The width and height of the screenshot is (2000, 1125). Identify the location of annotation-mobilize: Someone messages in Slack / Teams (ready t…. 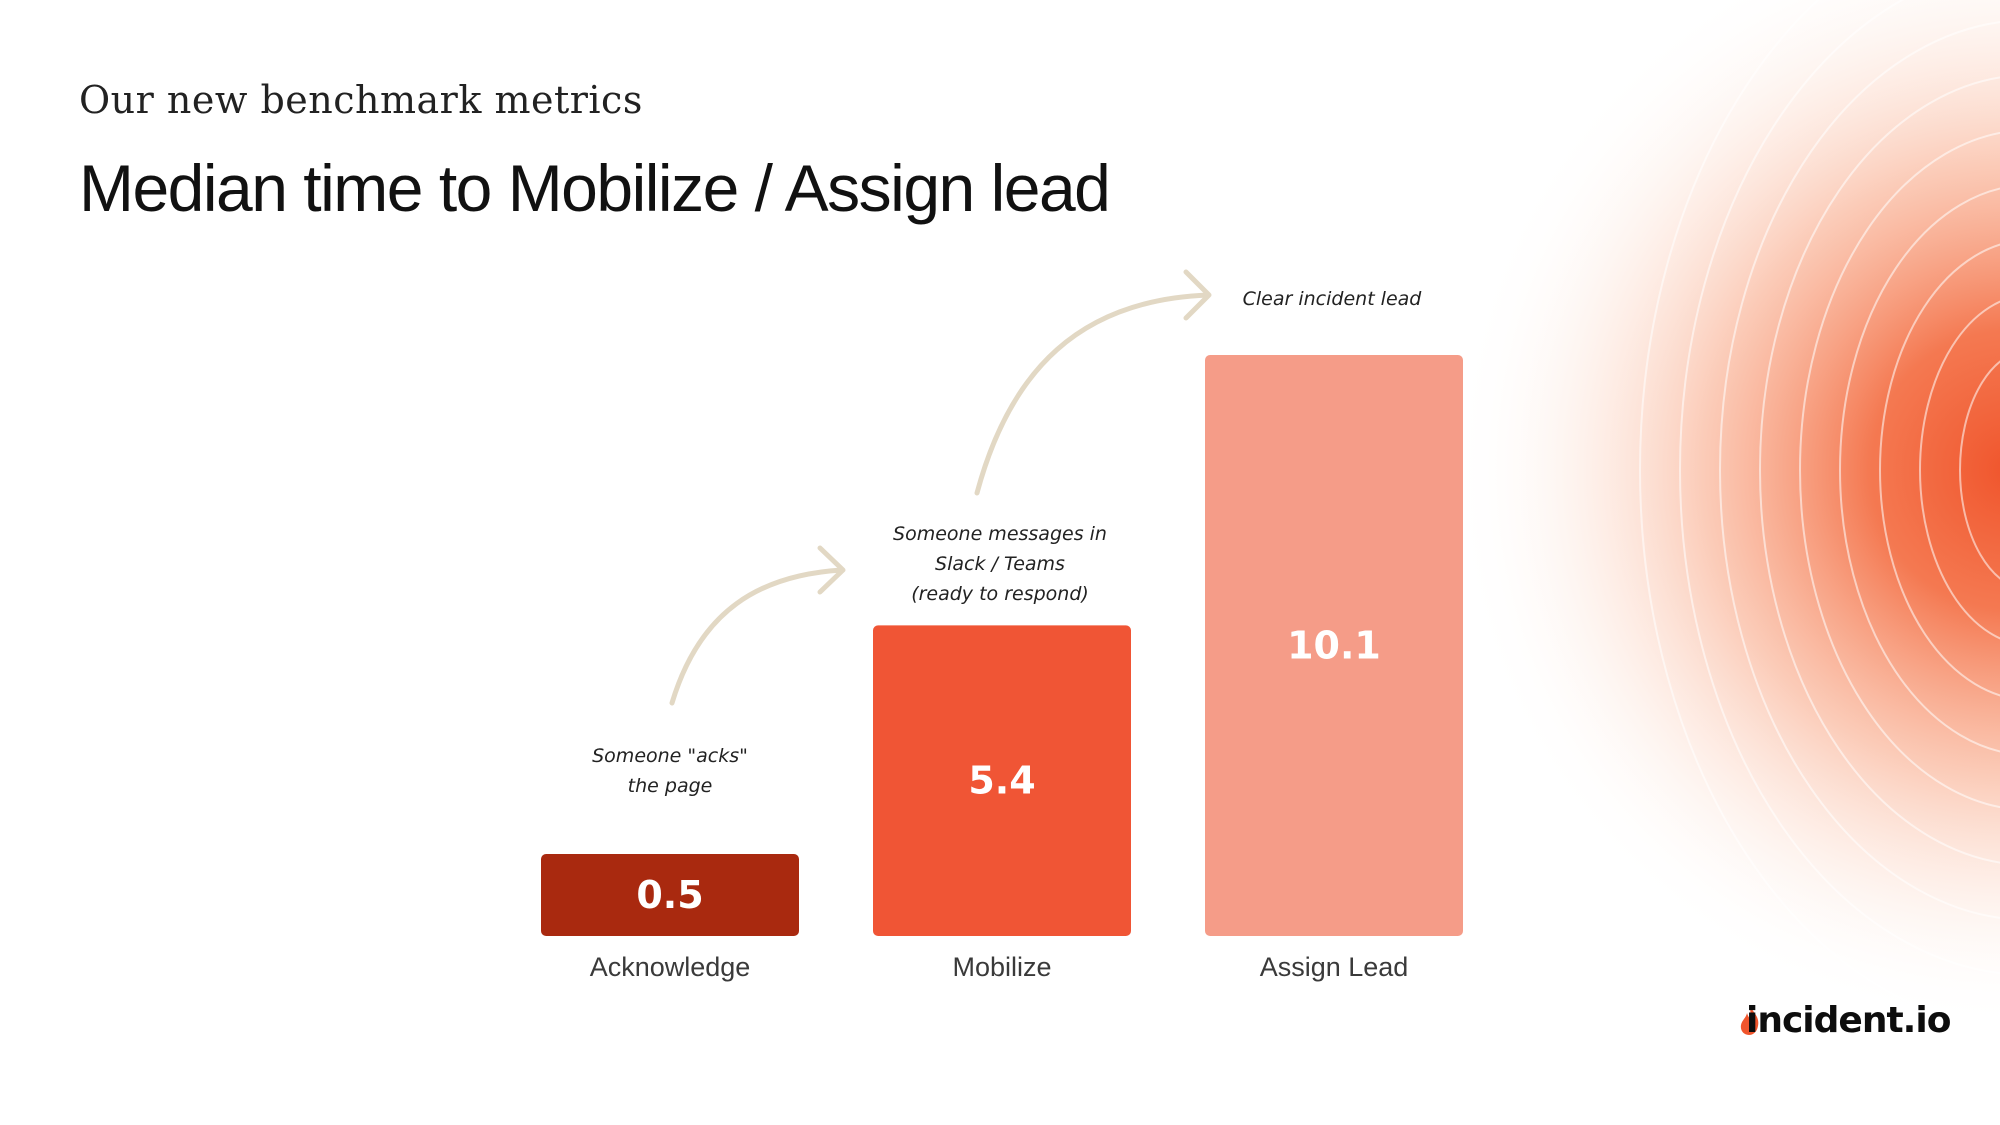
(1000, 564).